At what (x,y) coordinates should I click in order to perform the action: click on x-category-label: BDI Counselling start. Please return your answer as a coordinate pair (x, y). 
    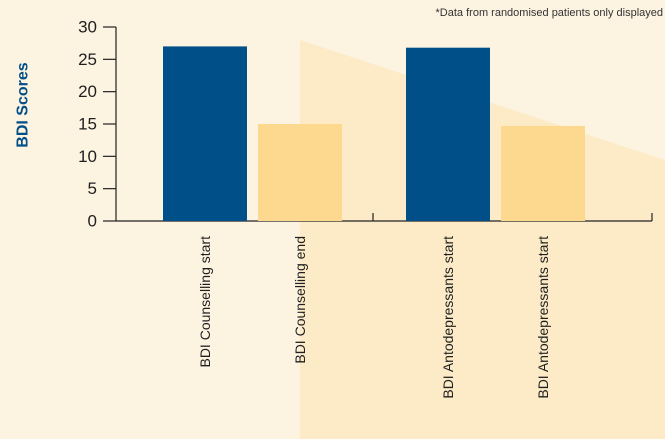
    Looking at the image, I should click on (205, 302).